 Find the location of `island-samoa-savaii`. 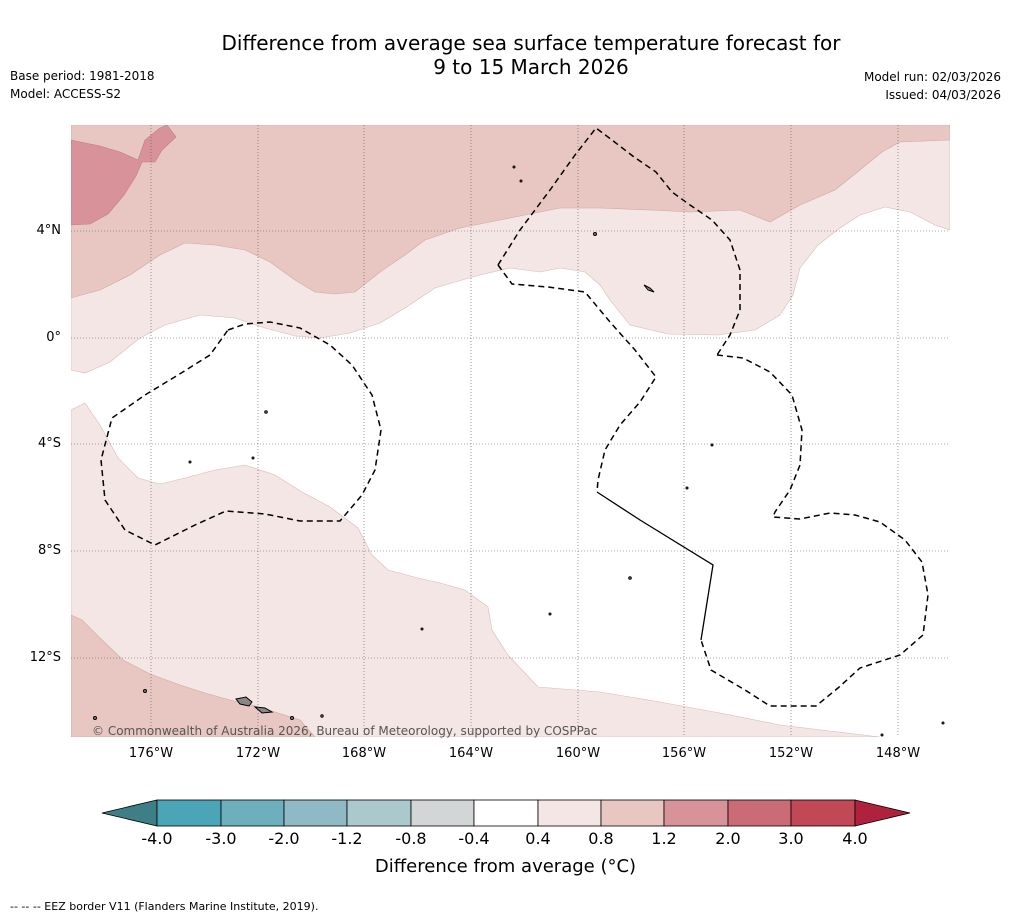

island-samoa-savaii is located at coordinates (244, 701).